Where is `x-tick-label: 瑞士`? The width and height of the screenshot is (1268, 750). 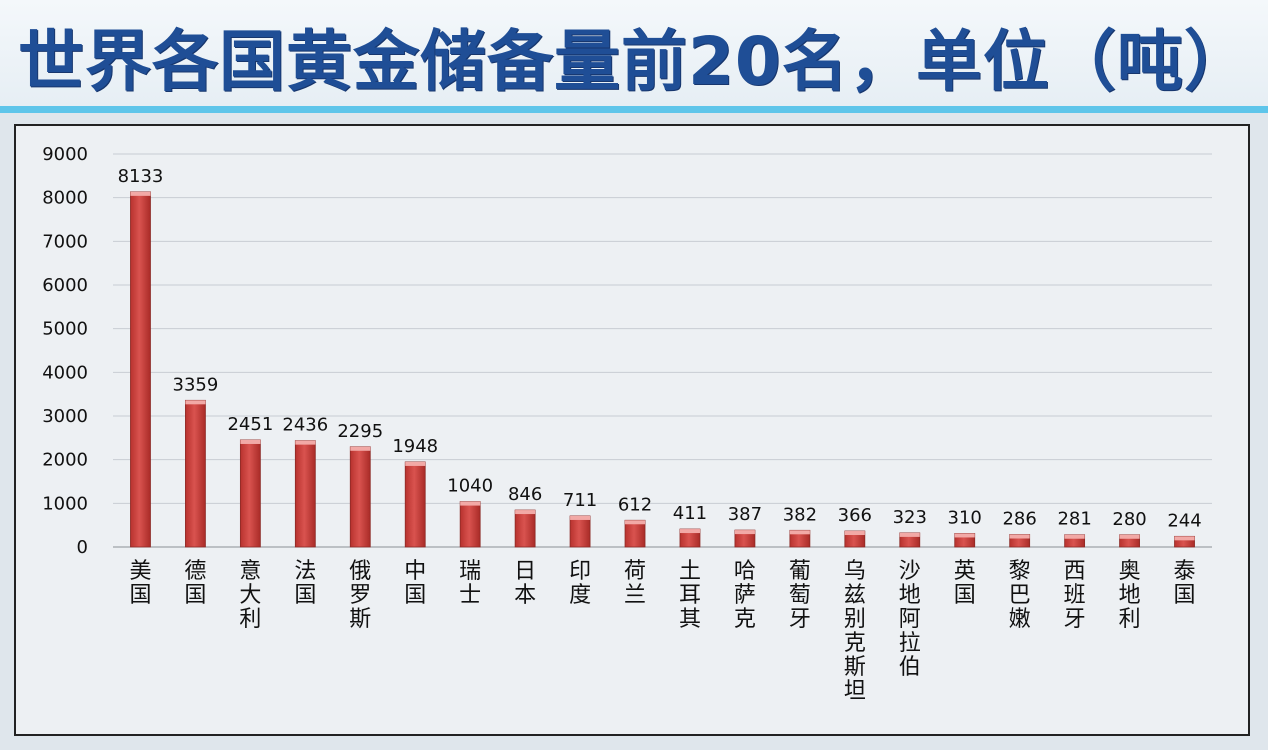
x-tick-label: 瑞士 is located at coordinates (470, 583).